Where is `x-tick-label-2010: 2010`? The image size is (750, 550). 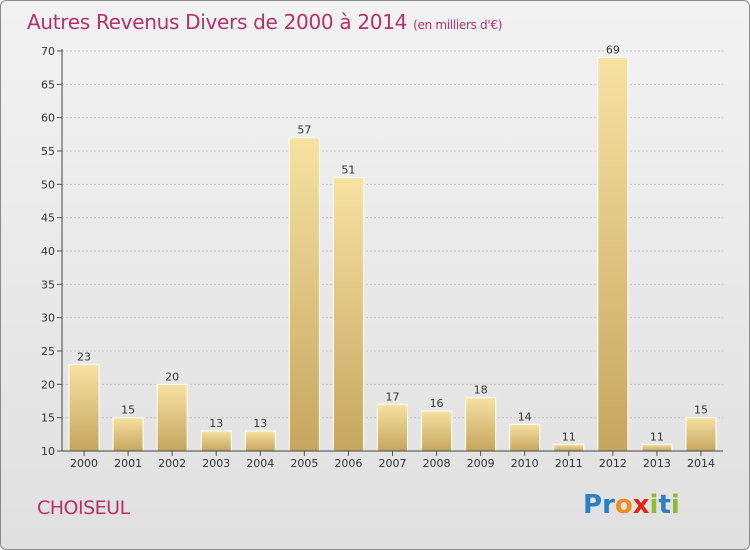
x-tick-label-2010: 2010 is located at coordinates (525, 463).